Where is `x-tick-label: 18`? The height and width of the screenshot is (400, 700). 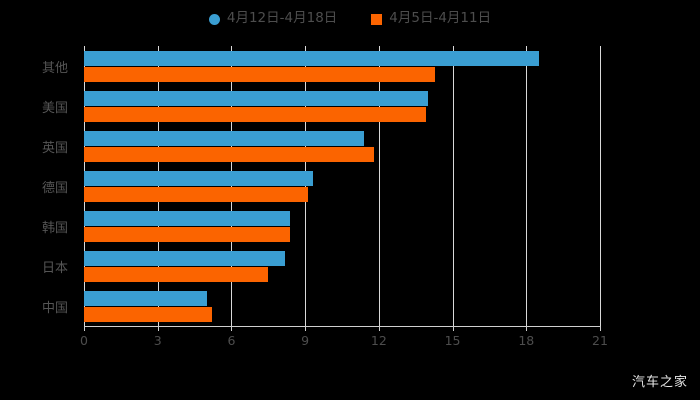 x-tick-label: 18 is located at coordinates (526, 340).